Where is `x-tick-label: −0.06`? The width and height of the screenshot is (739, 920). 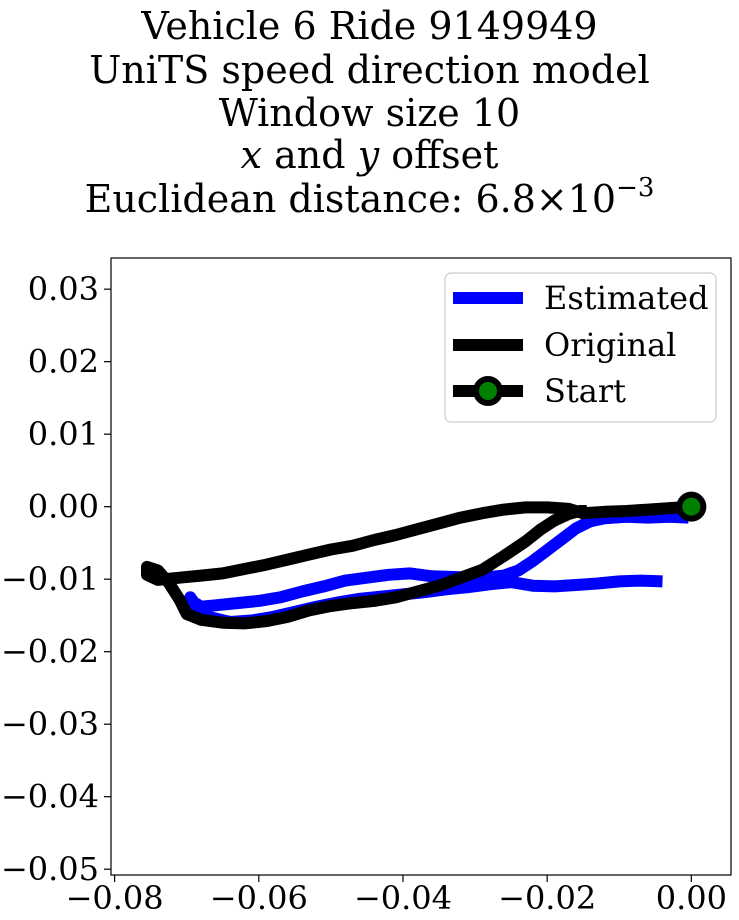 x-tick-label: −0.06 is located at coordinates (259, 898).